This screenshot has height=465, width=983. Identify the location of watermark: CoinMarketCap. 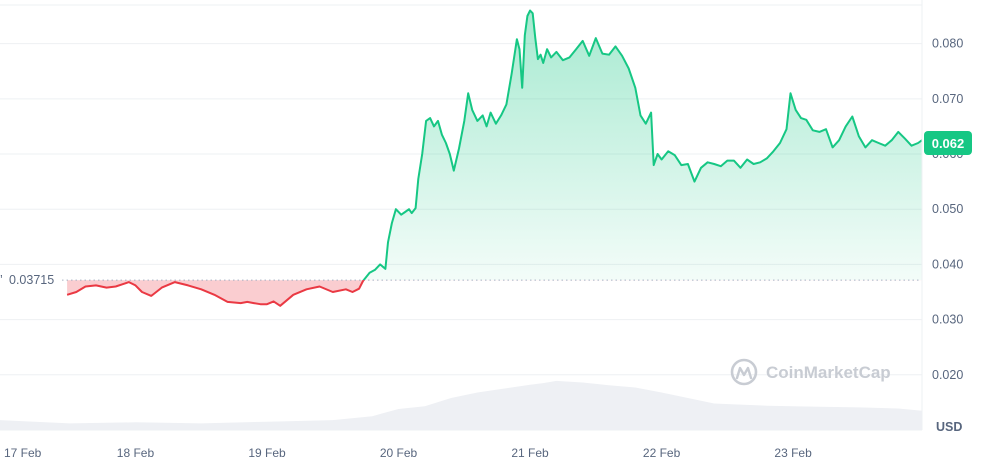
(810, 372).